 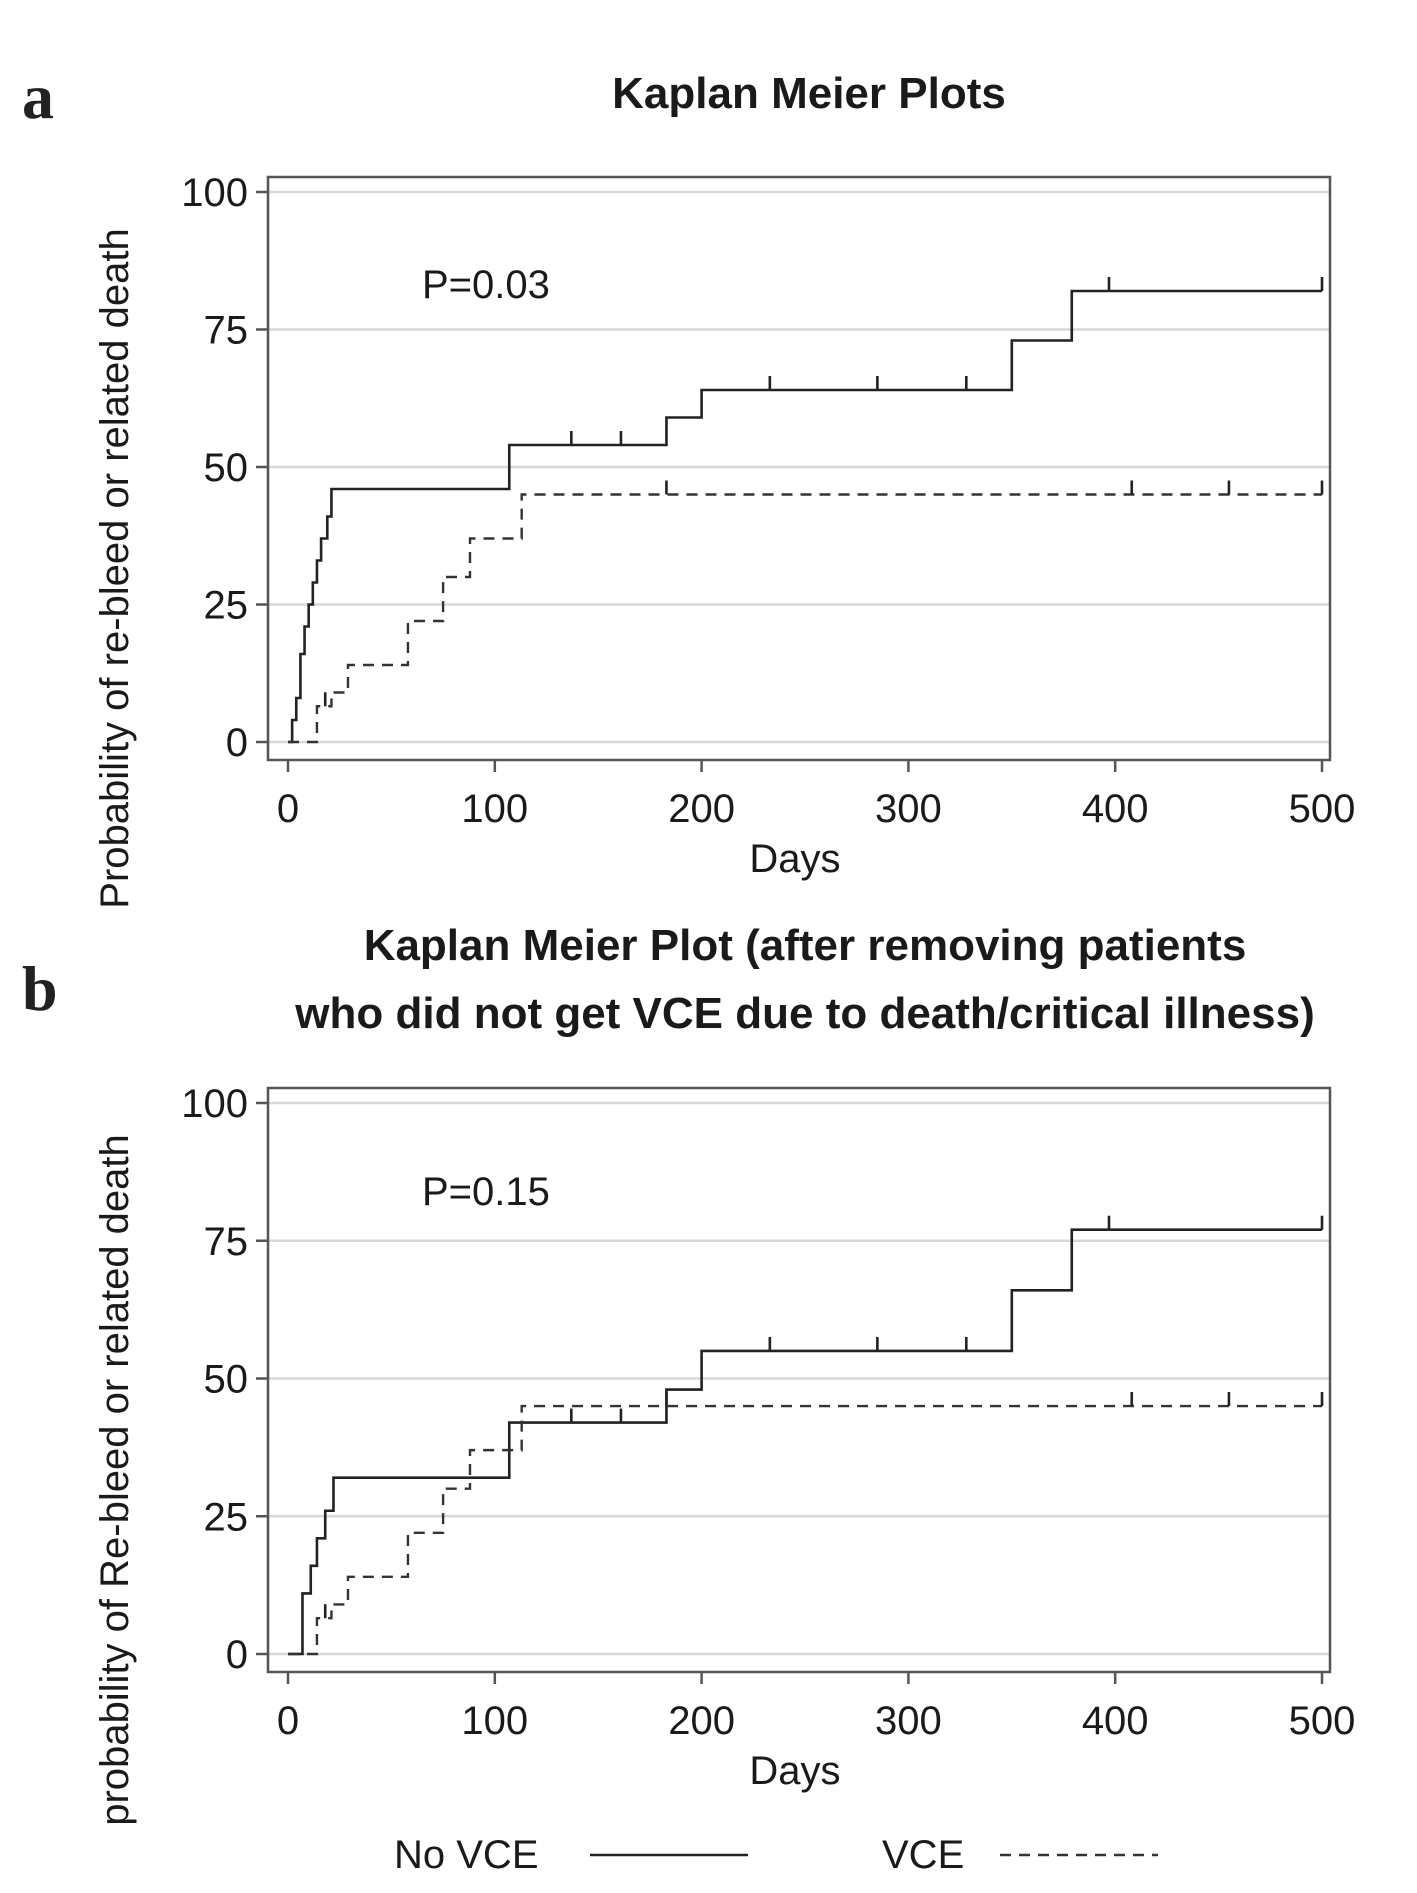 I want to click on legend: No VCE VCE, so click(x=776, y=1855).